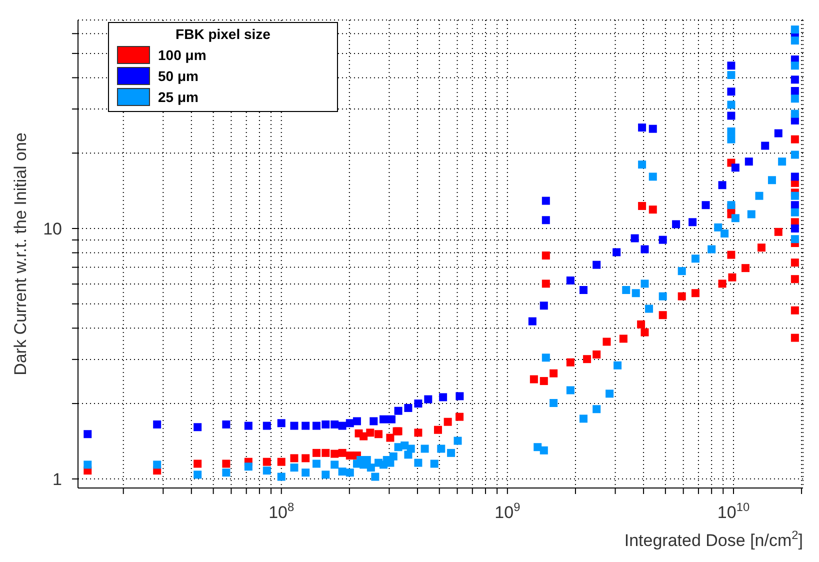 This screenshot has width=819, height=562. What do you see at coordinates (52, 228) in the screenshot?
I see `y-tick-label: 10` at bounding box center [52, 228].